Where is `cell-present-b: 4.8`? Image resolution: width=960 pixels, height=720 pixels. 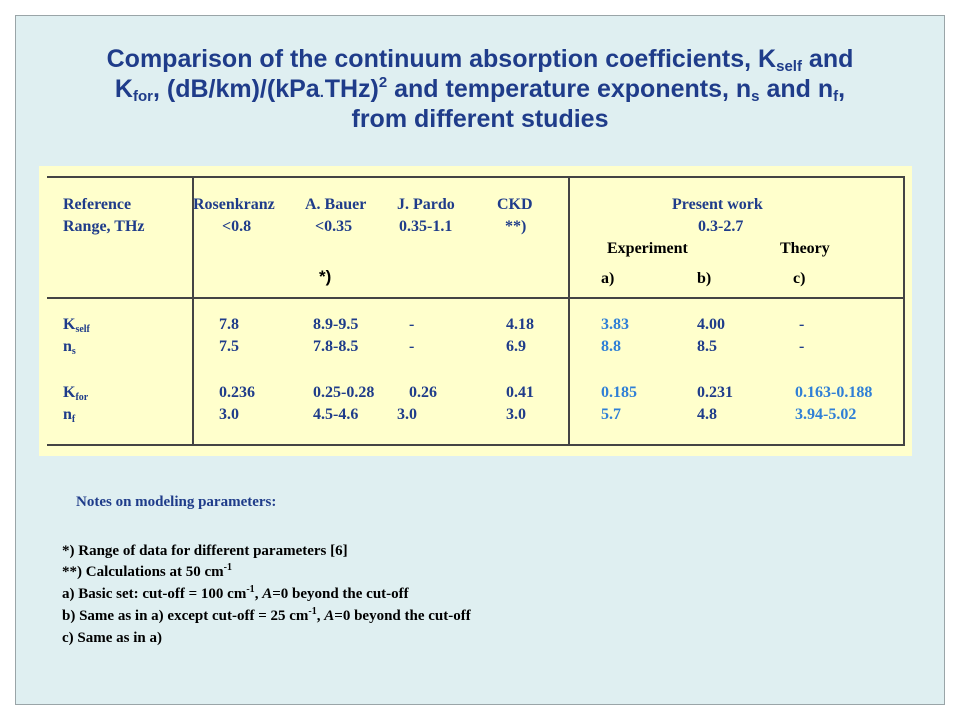 cell-present-b: 4.8 is located at coordinates (707, 414).